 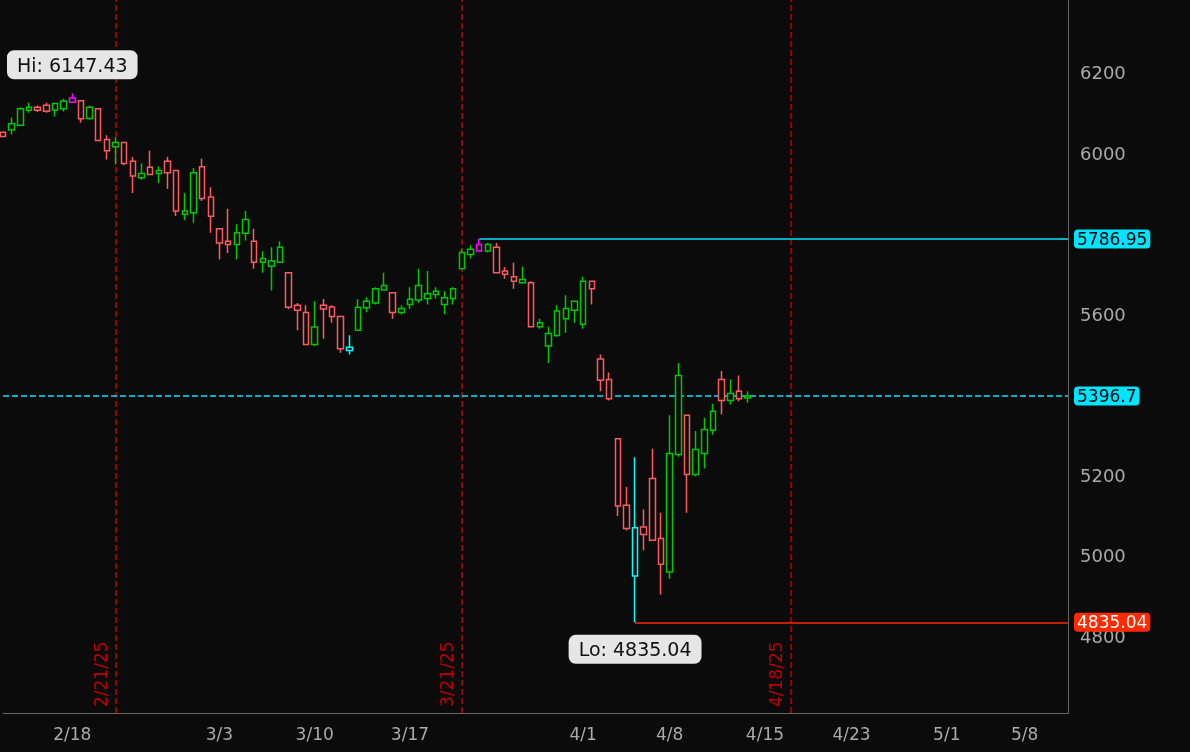 I want to click on ref-line-label: 5396.7, so click(x=1107, y=396).